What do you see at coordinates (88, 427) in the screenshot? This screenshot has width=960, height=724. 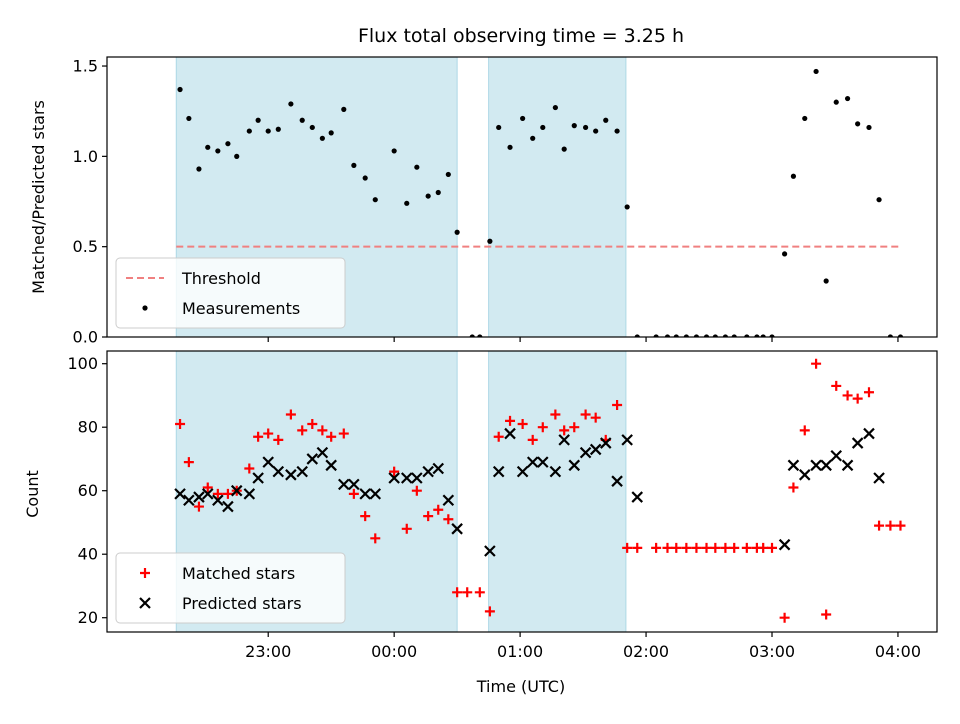 I see `y-tick-label: 80` at bounding box center [88, 427].